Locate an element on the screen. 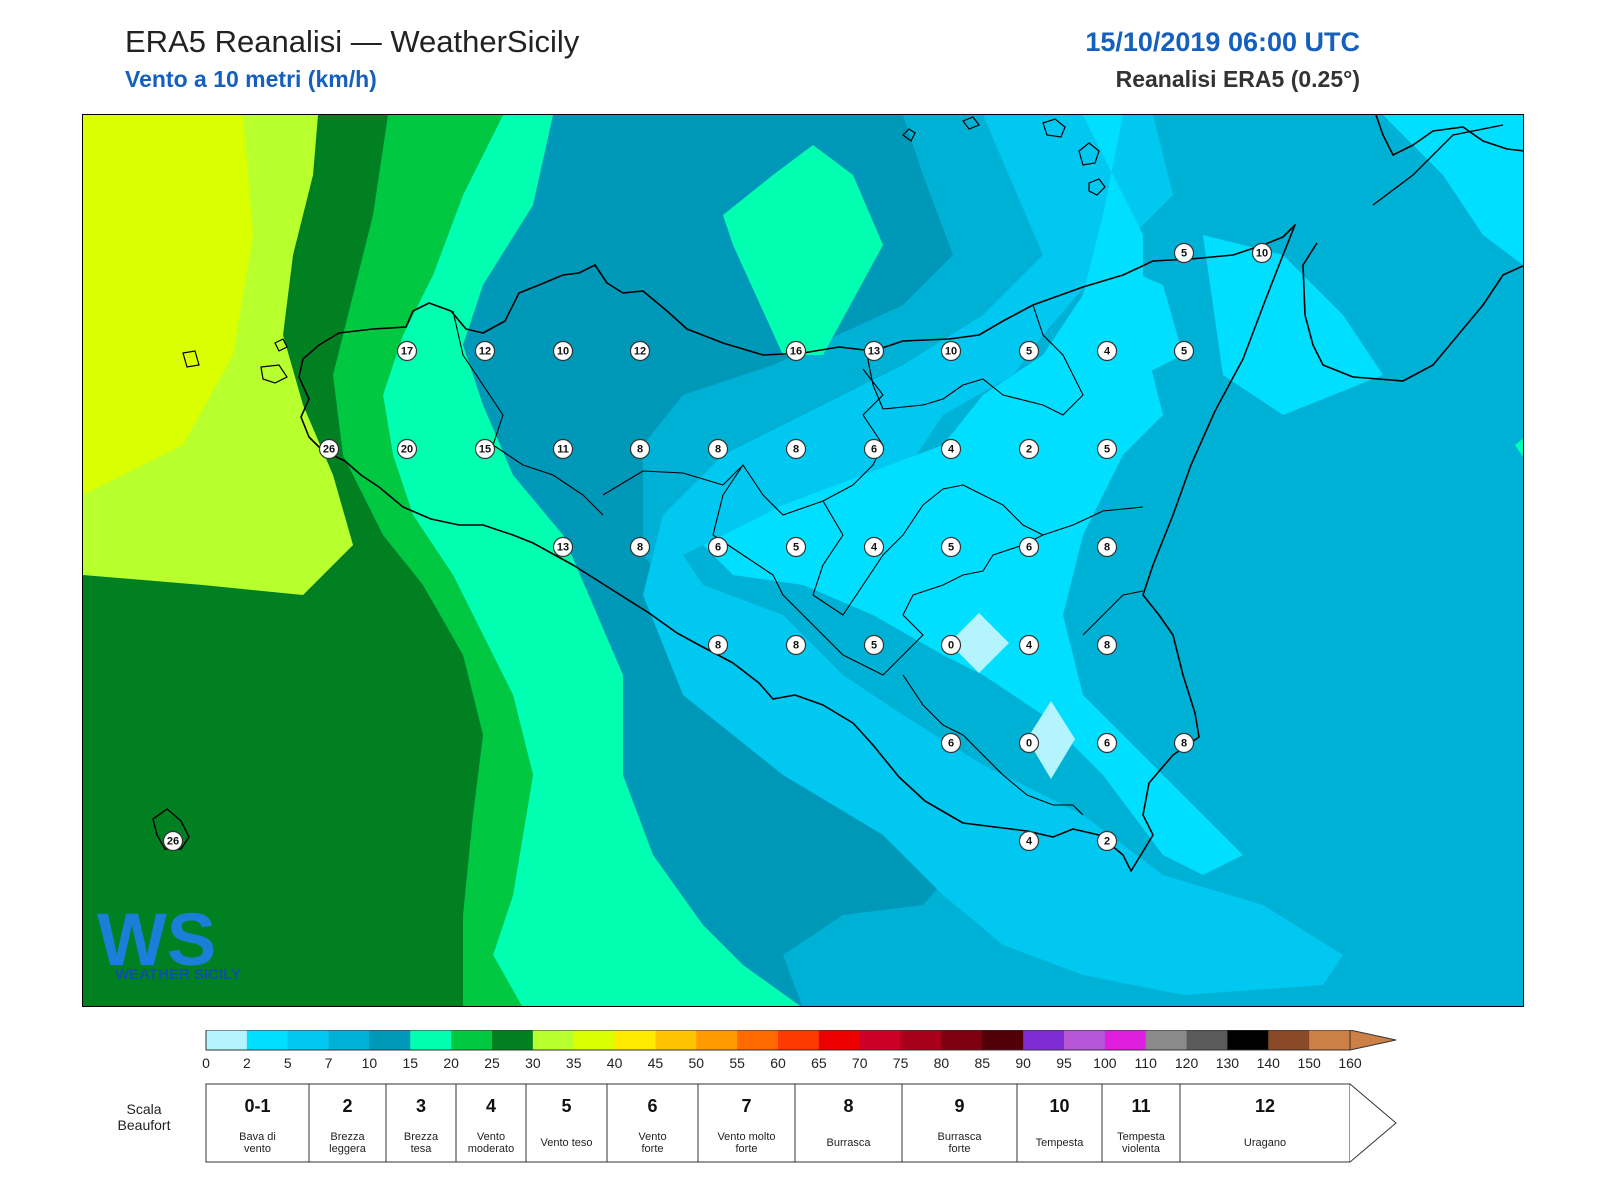  beaufort-number: 9 is located at coordinates (959, 1106).